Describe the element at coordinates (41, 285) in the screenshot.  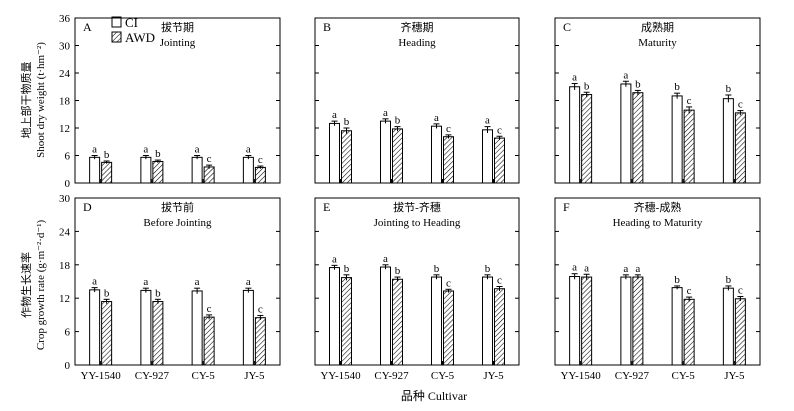
I see `y-axis-title-bottom-en: Crop growth rate (g·m⁻²·d⁻¹)` at that location.